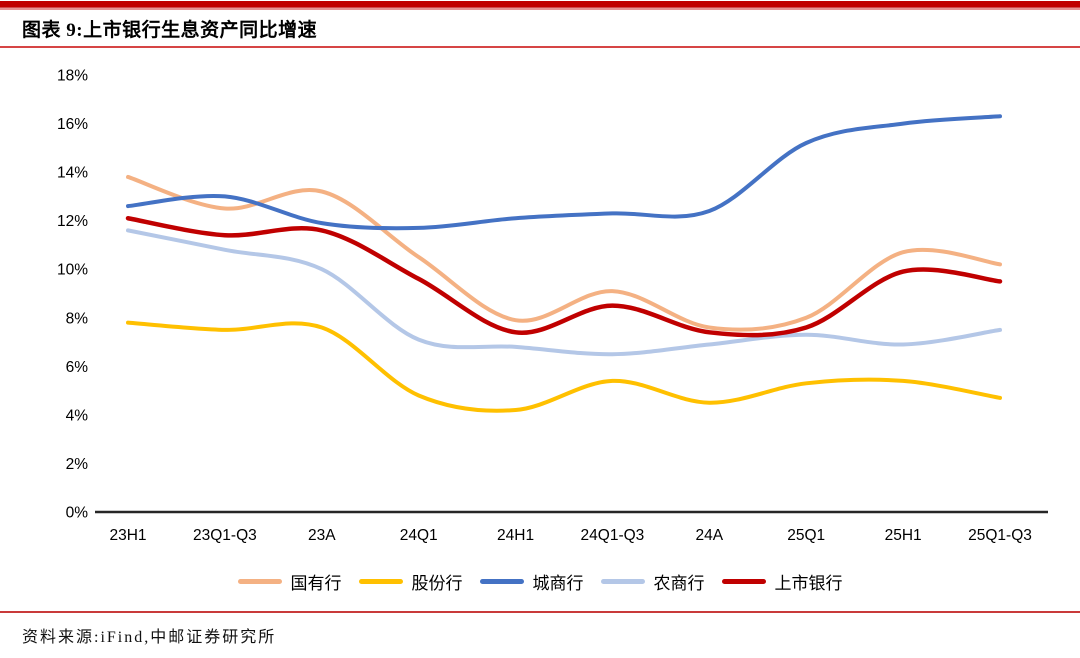  I want to click on y-tick-label: 4%, so click(77, 415).